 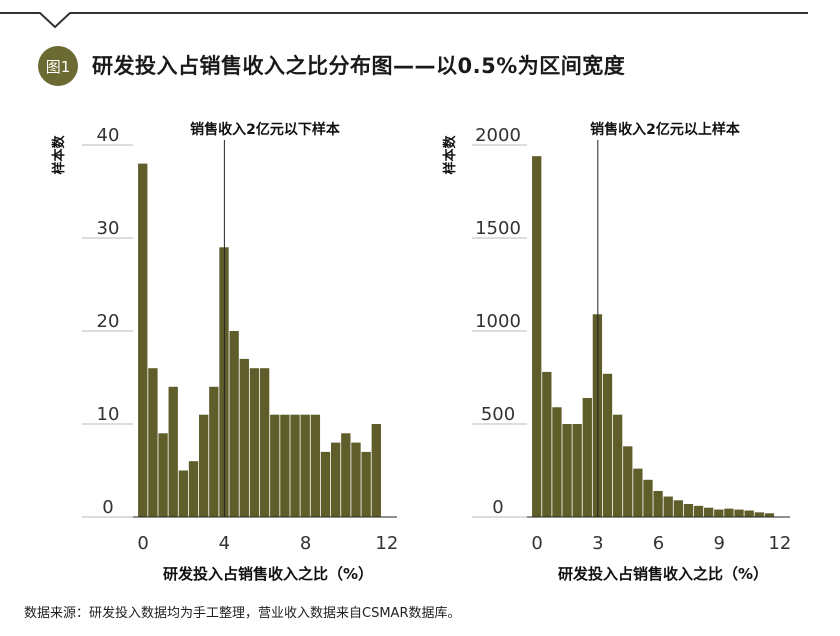 What do you see at coordinates (305, 543) in the screenshot?
I see `x-tick-label: 8` at bounding box center [305, 543].